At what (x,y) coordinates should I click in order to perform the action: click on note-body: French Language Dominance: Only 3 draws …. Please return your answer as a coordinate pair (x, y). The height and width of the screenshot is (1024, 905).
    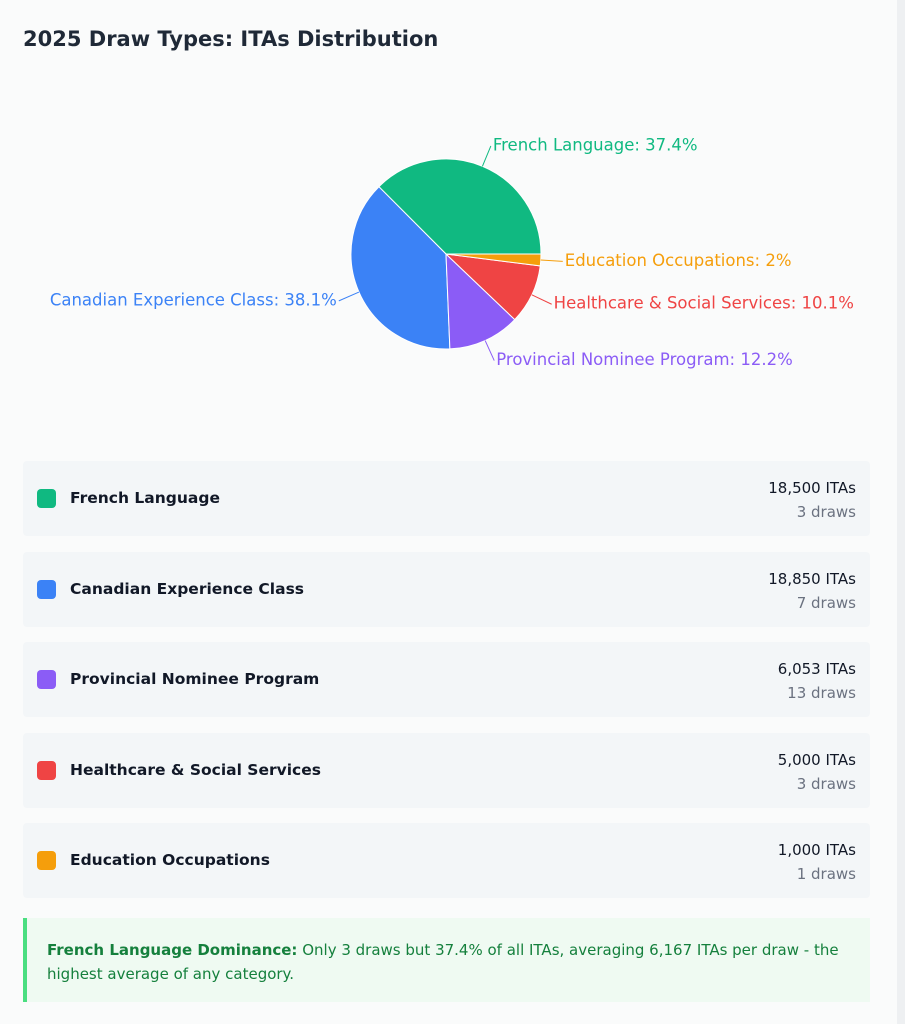
    Looking at the image, I should click on (448, 962).